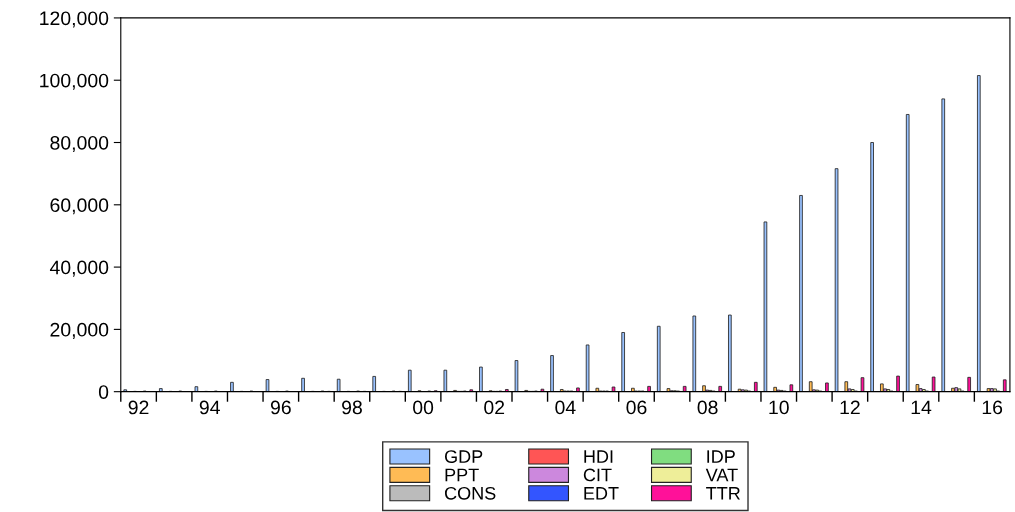  What do you see at coordinates (723, 493) in the screenshot?
I see `legend-label: TTR` at bounding box center [723, 493].